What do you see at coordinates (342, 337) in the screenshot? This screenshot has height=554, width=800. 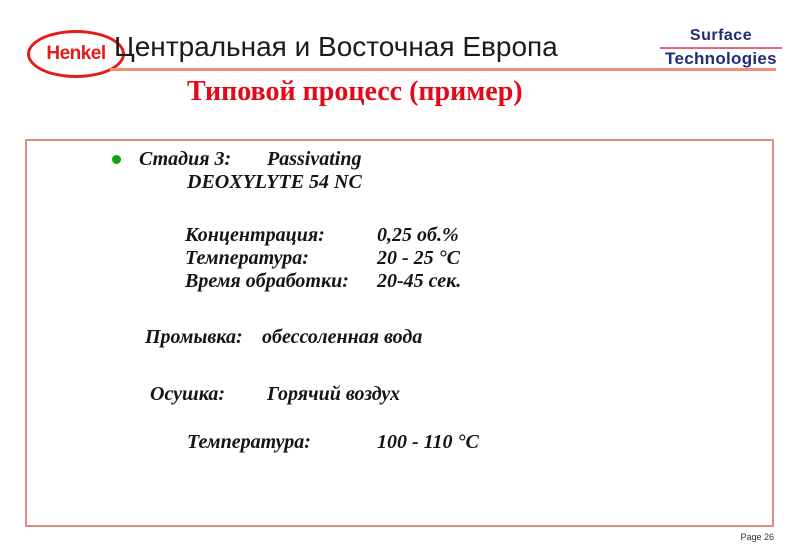 I see `rinse-value: обессоленная вода` at bounding box center [342, 337].